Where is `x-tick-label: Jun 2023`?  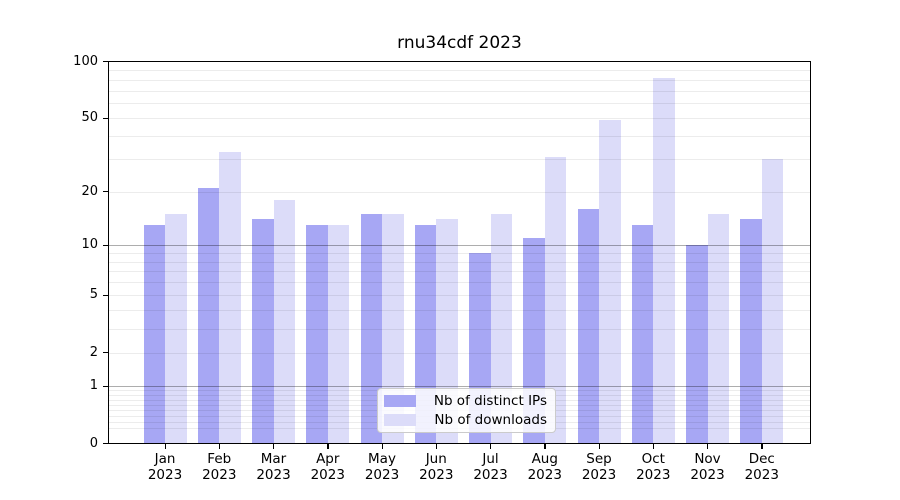 x-tick-label: Jun 2023 is located at coordinates (436, 467).